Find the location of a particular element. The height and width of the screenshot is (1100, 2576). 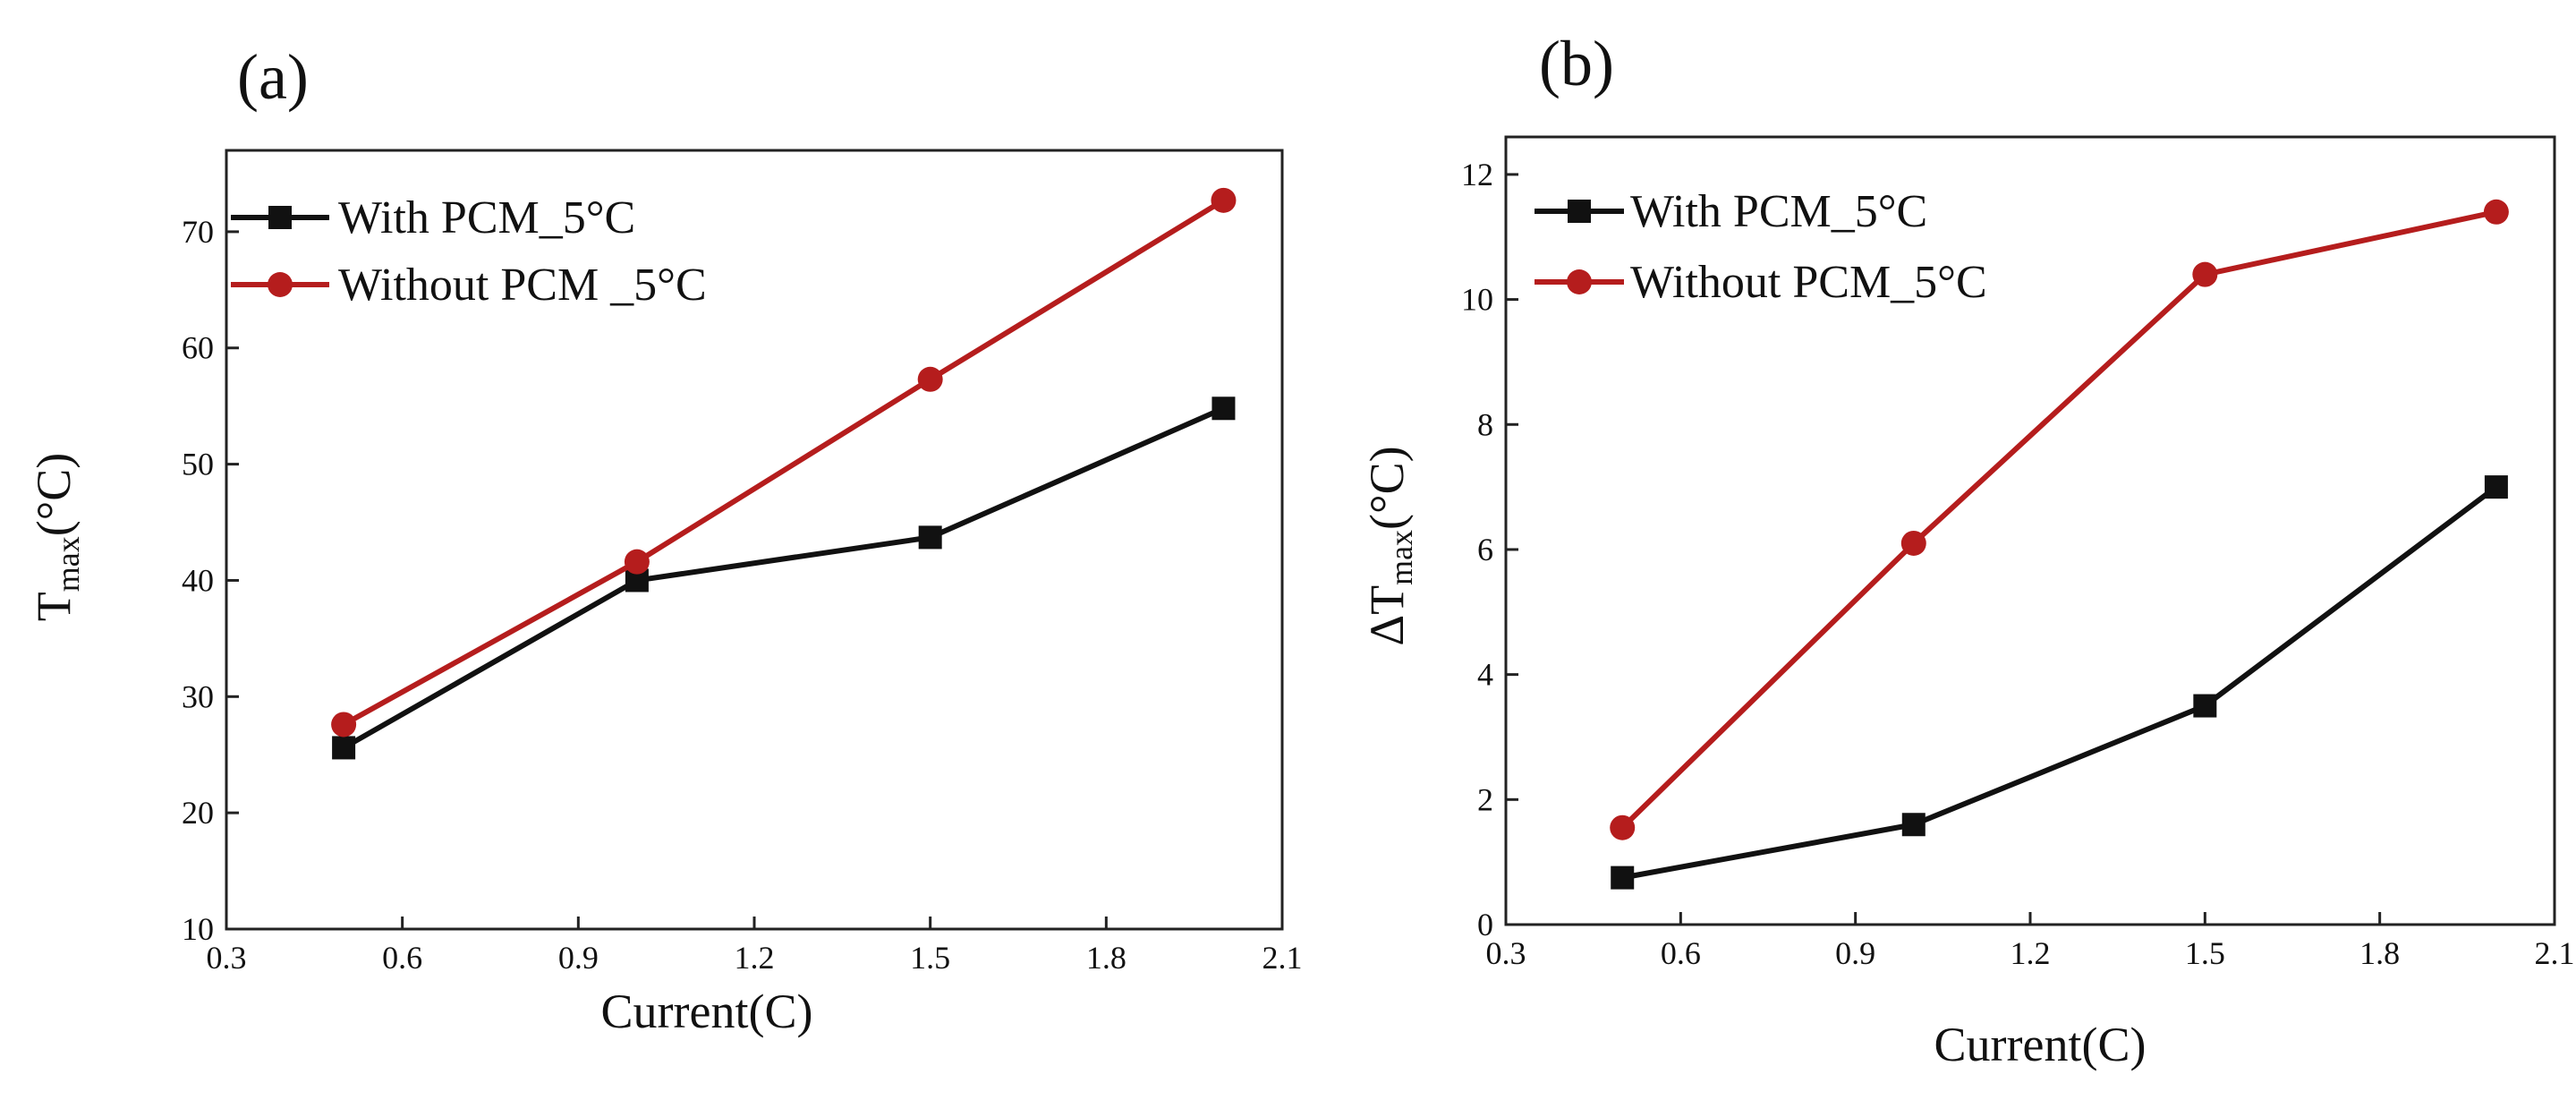

y-axis-title-base-b: ΔT is located at coordinates (1387, 615).